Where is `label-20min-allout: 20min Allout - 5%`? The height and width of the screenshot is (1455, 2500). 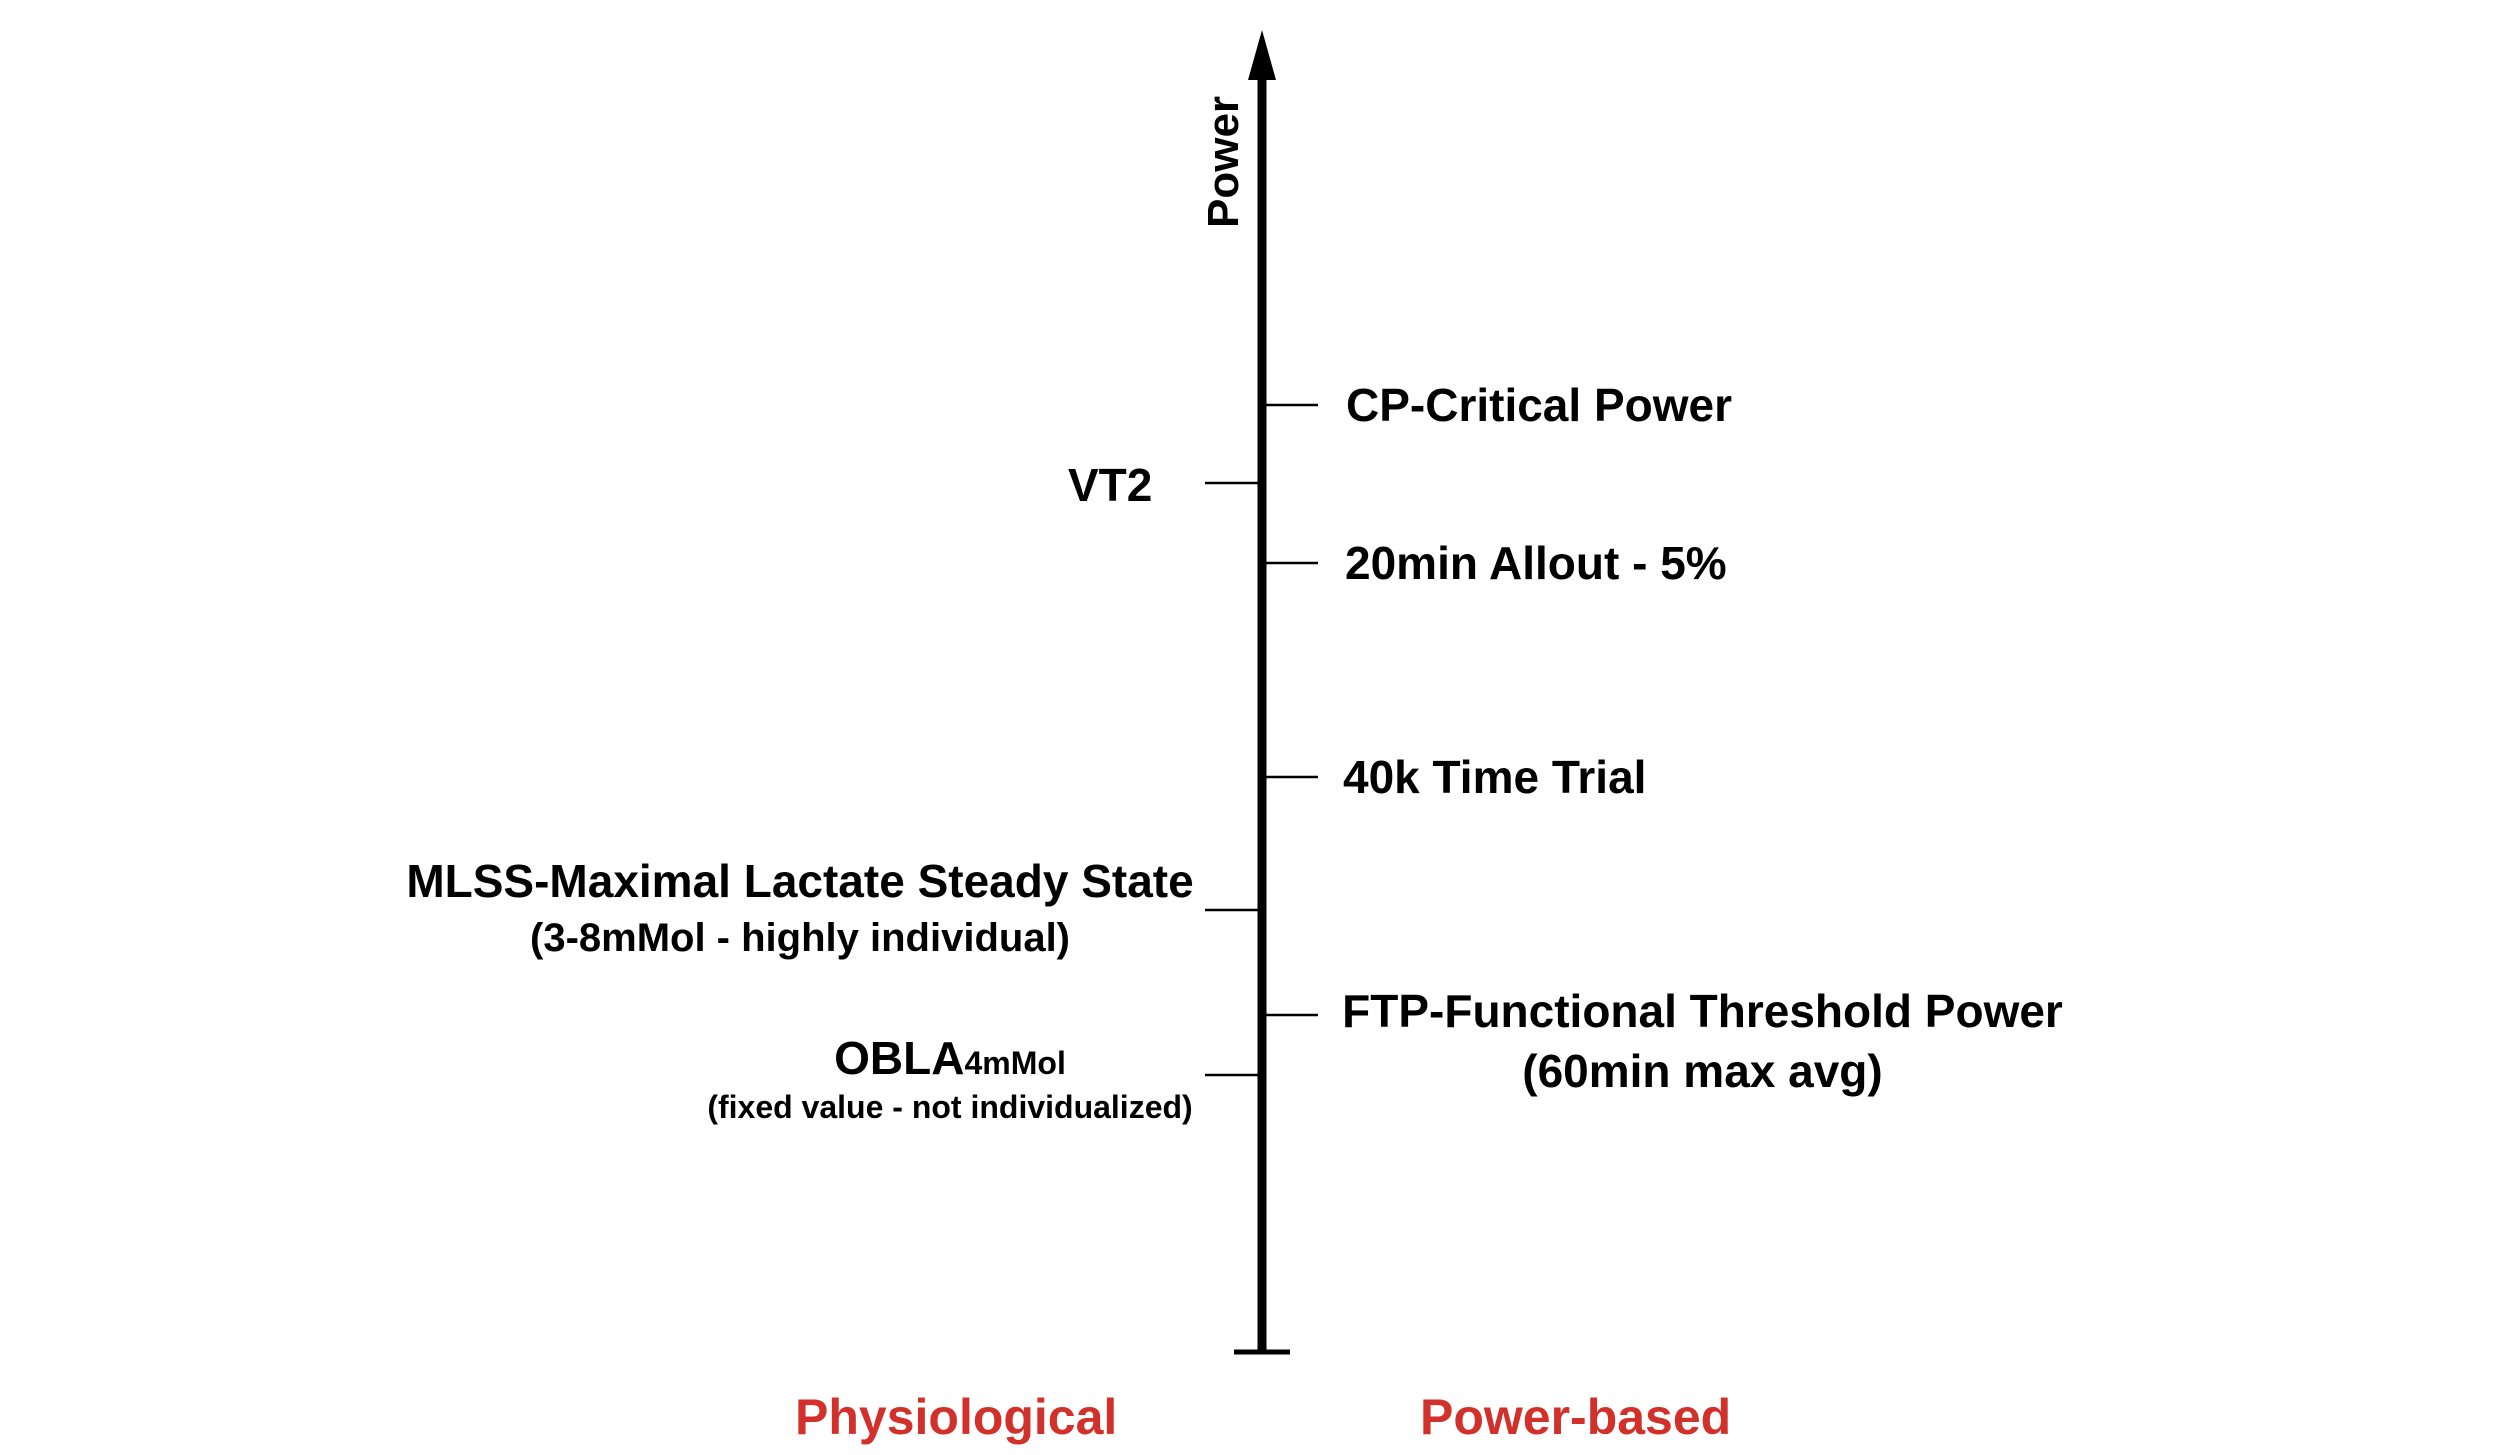 label-20min-allout: 20min Allout - 5% is located at coordinates (1536, 563).